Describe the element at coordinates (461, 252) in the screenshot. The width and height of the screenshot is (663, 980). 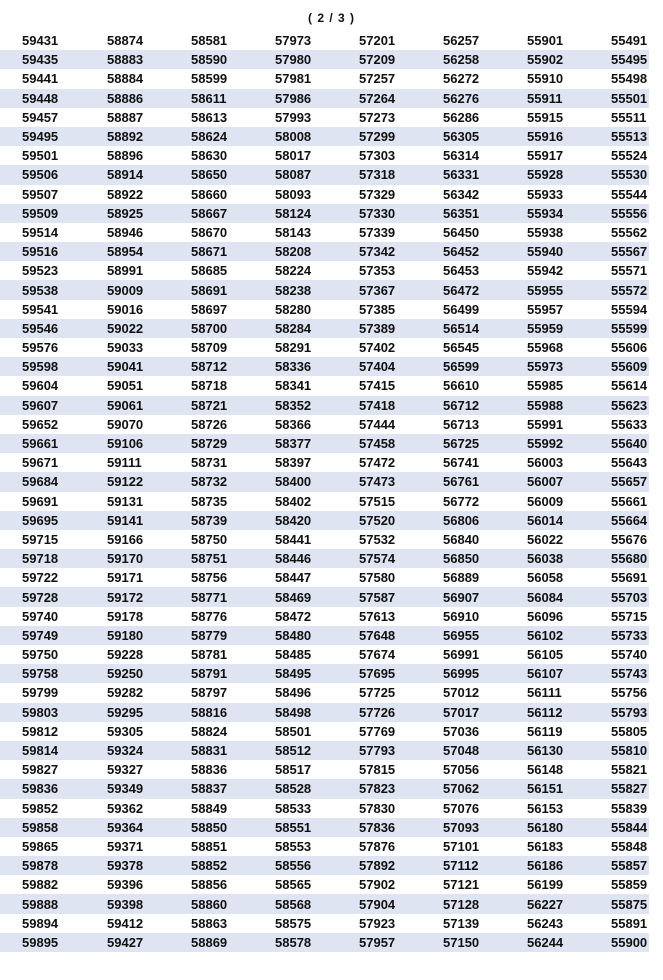
I see `table-cell: 56452` at that location.